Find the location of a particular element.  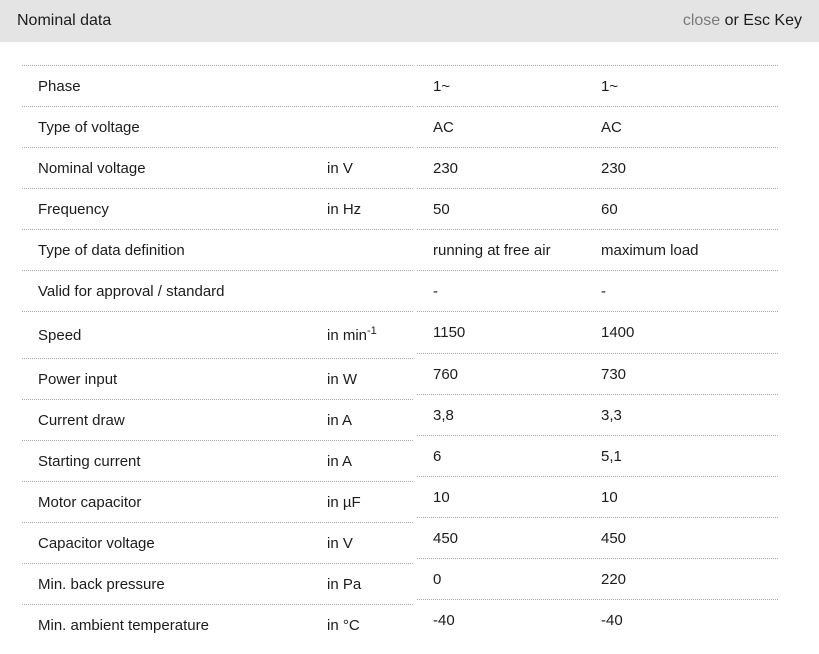

table-row-values: 760 730 is located at coordinates (597, 373).